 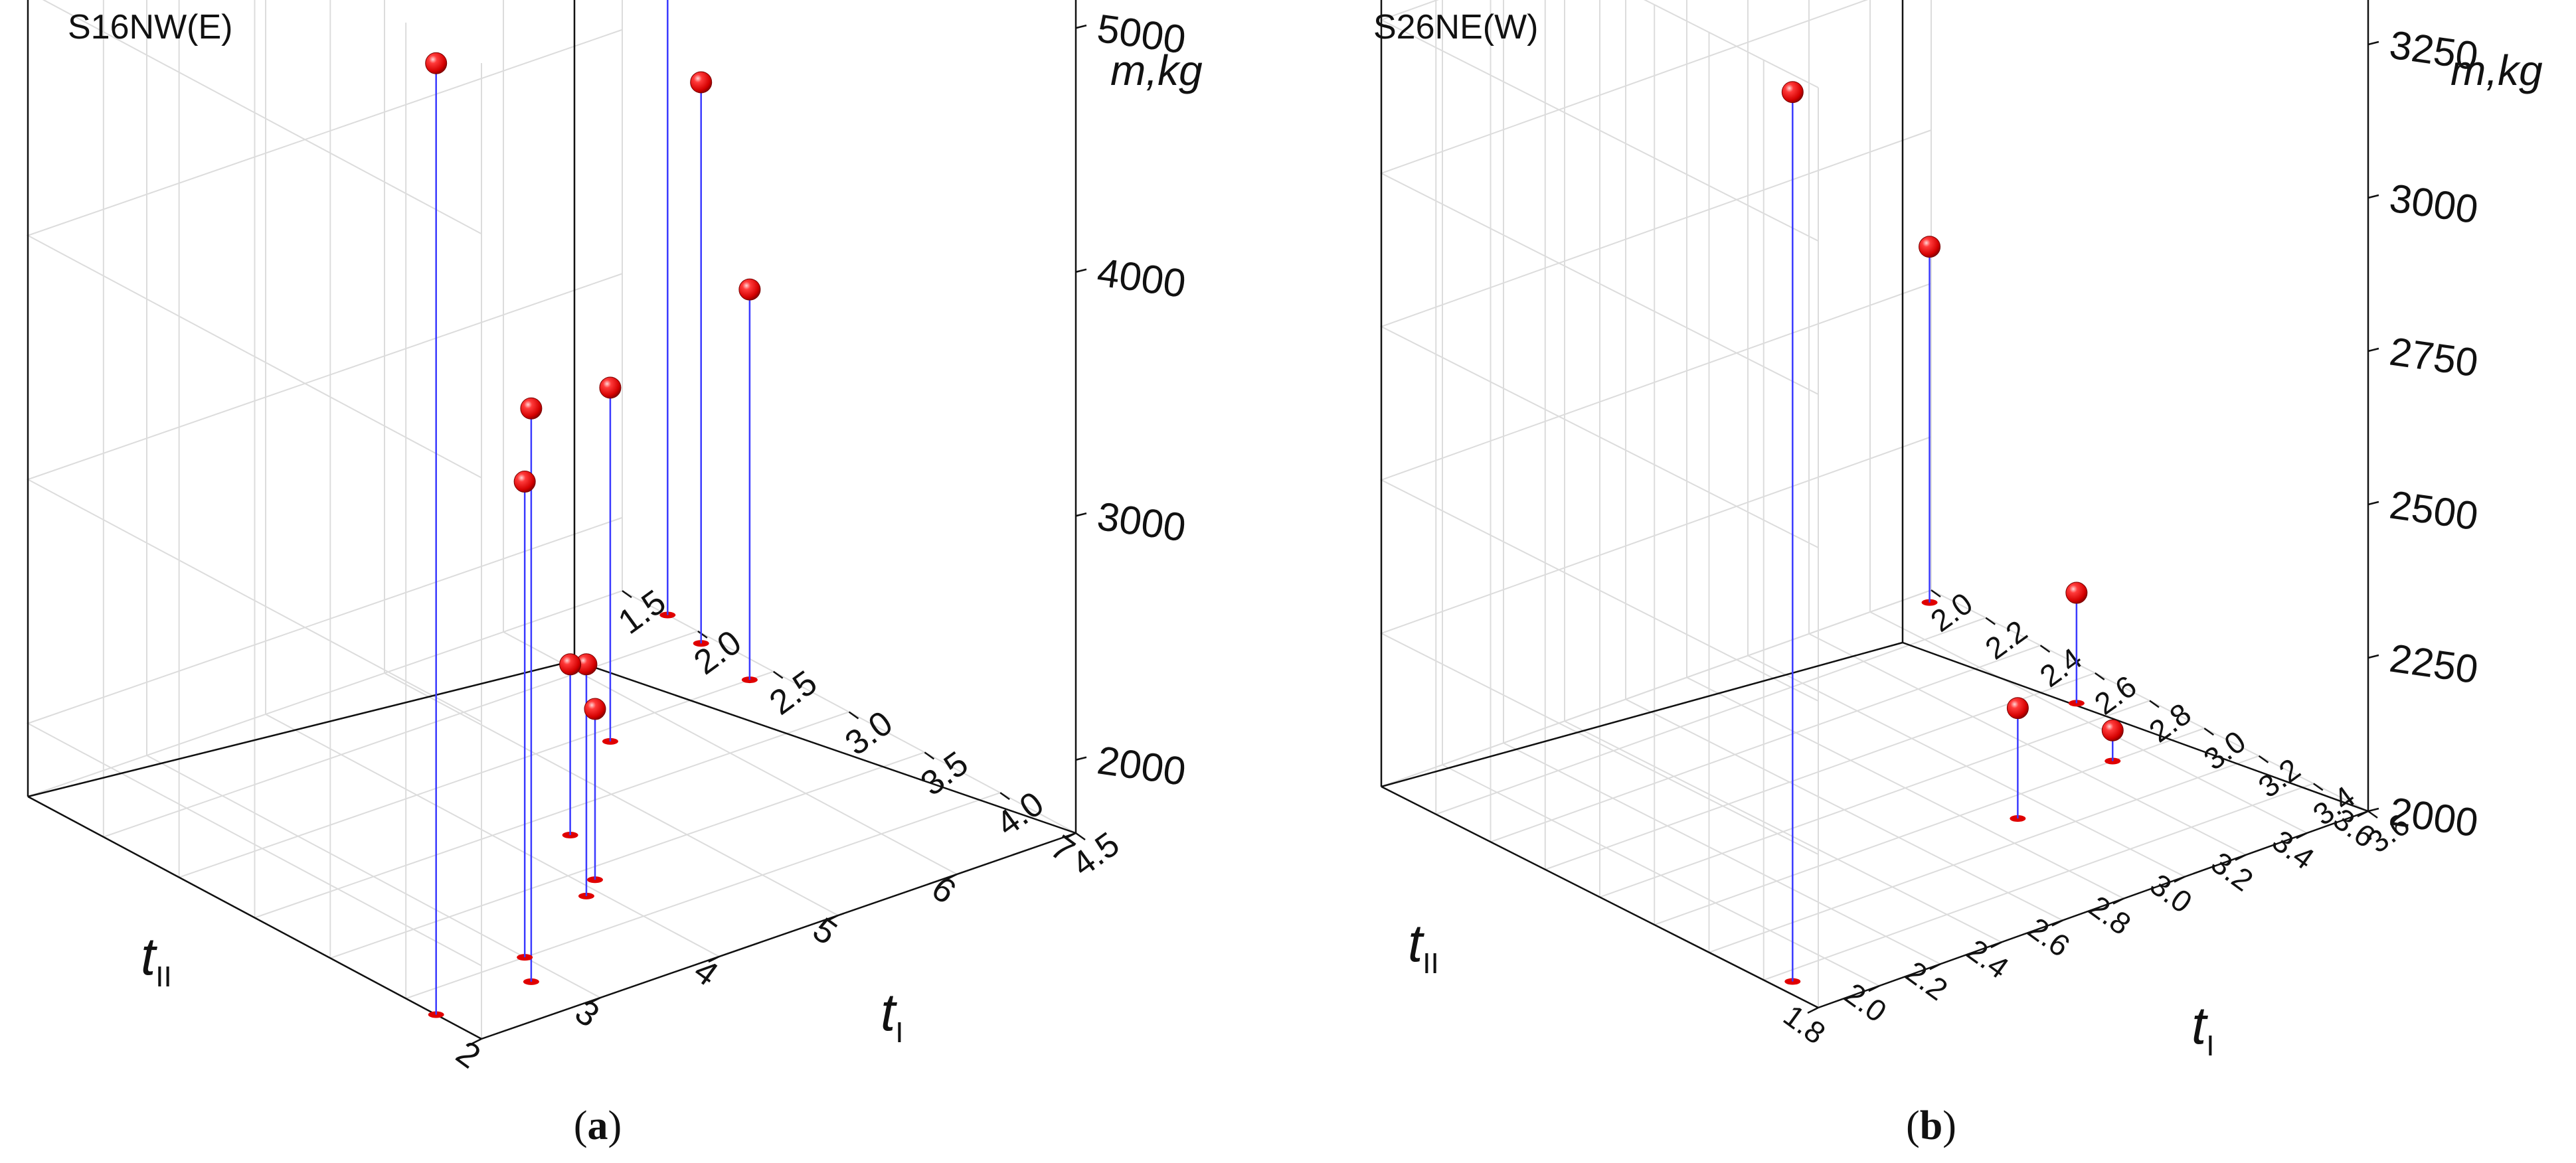 I want to click on y-axis-line, so click(x=2093, y=909).